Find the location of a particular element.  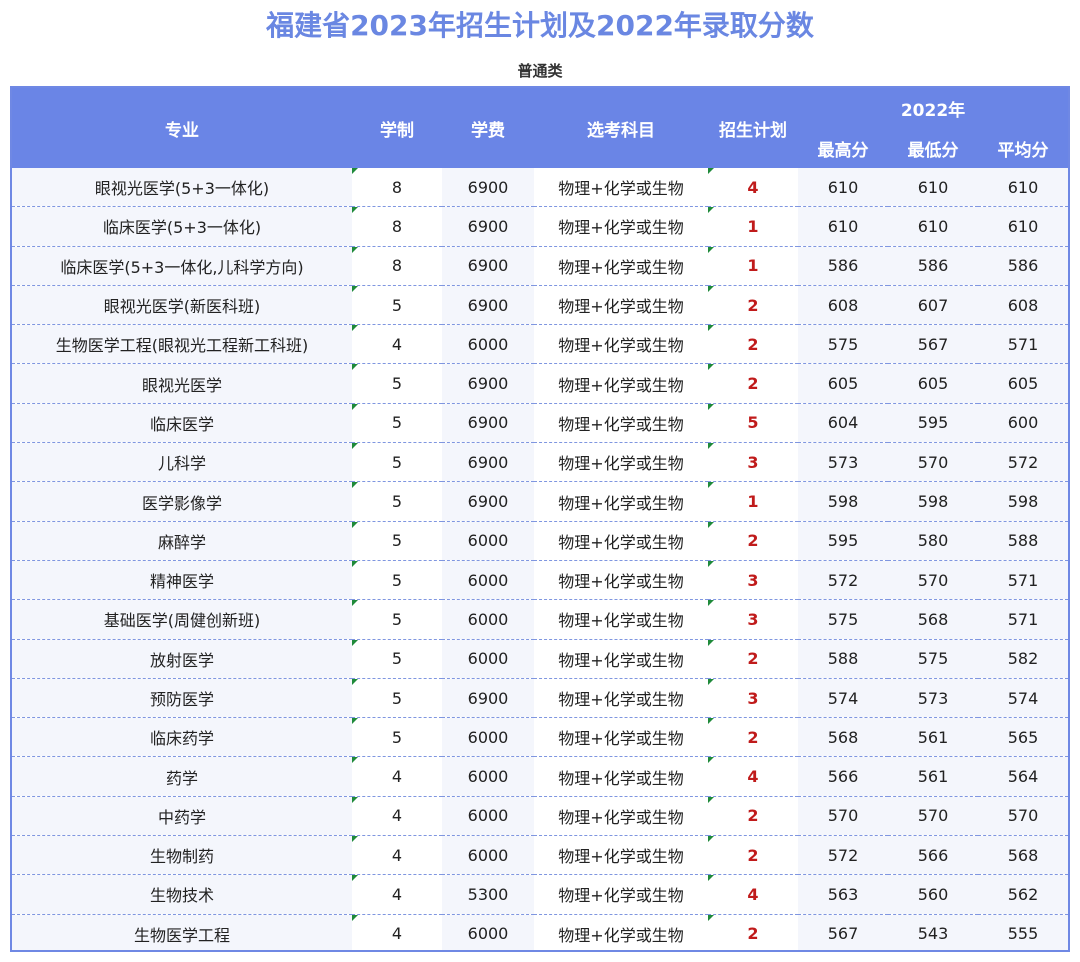

page-subtitle: 普通类 is located at coordinates (540, 71).